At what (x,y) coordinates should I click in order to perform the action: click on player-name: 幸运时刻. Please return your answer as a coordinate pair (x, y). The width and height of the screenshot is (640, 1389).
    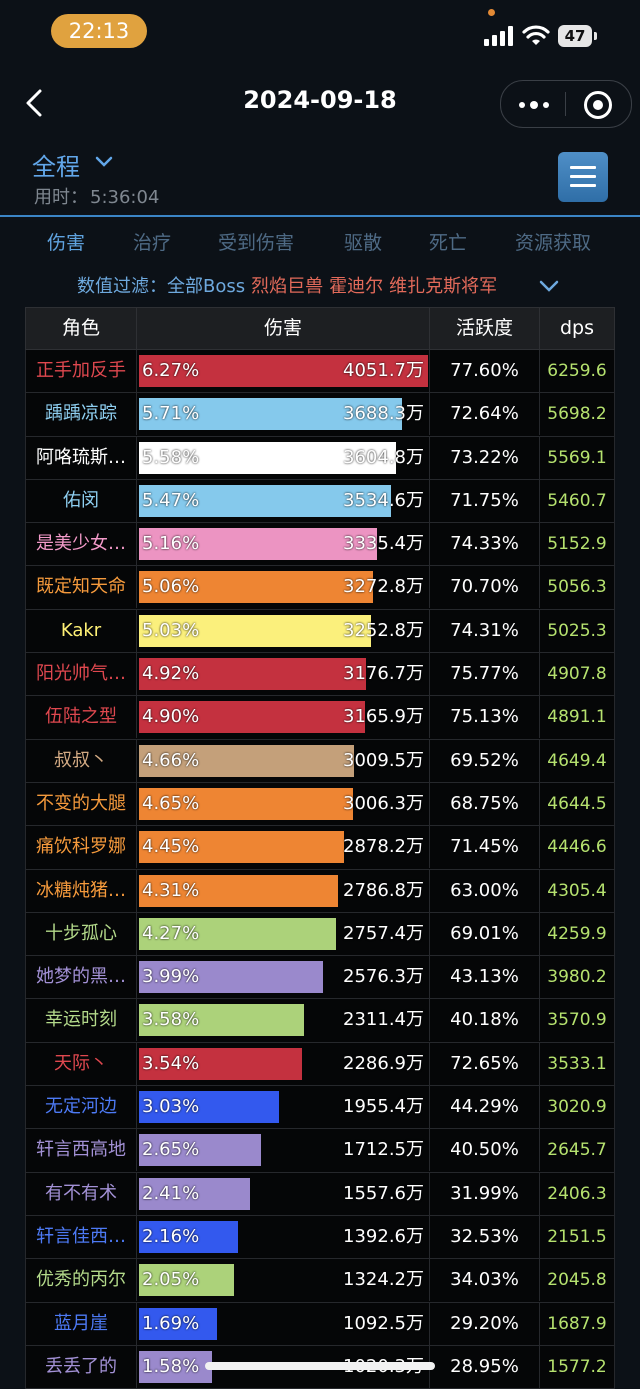
    Looking at the image, I should click on (81, 1020).